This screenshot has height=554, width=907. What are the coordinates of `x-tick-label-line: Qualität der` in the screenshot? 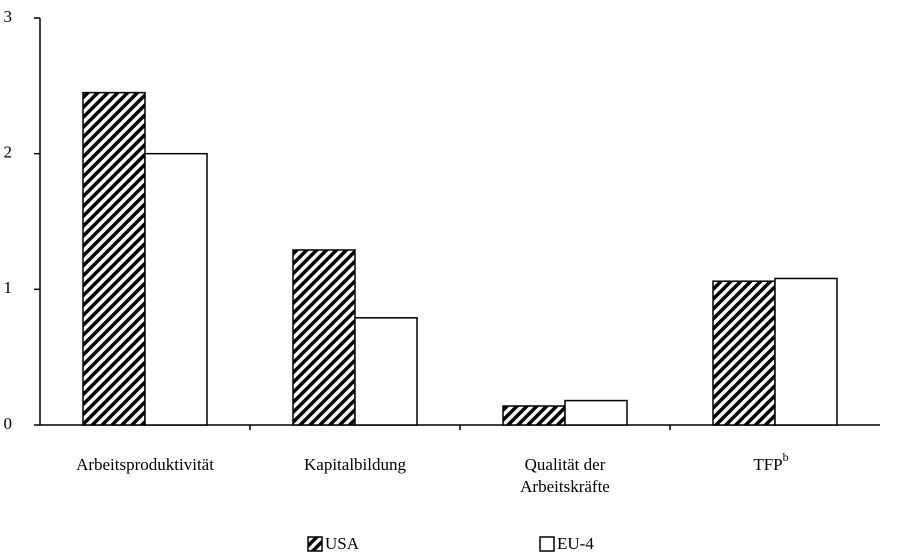 It's located at (565, 464).